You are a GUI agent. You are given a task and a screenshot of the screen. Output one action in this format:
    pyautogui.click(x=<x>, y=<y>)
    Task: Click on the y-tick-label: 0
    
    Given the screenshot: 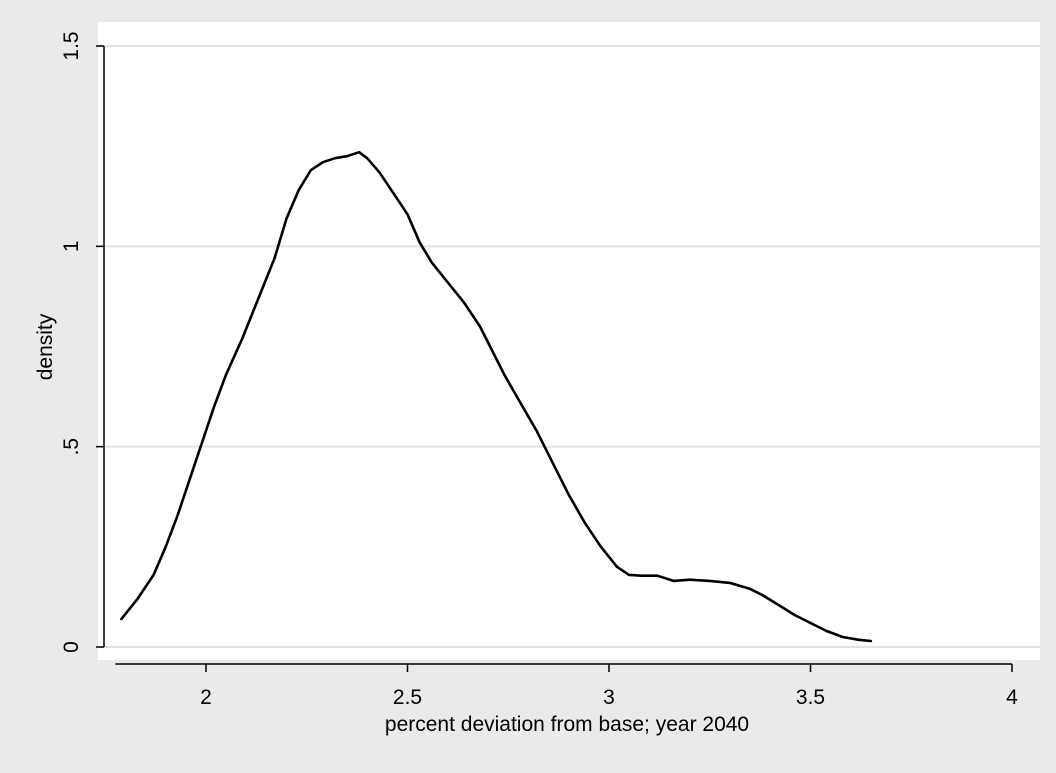 What is the action you would take?
    pyautogui.click(x=71, y=647)
    